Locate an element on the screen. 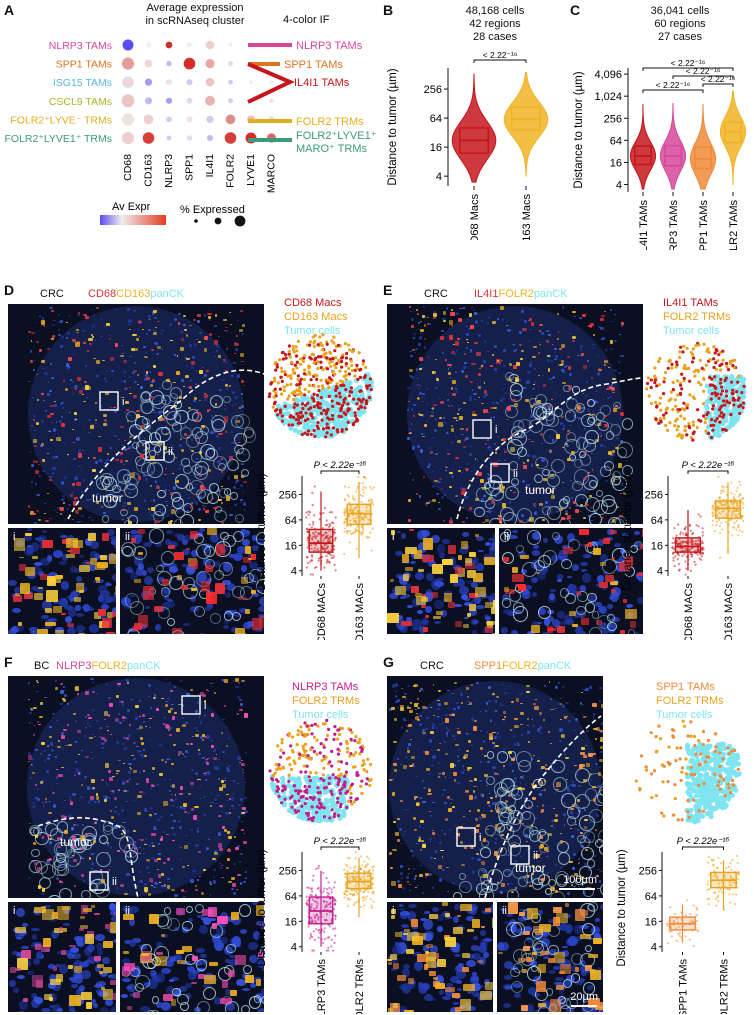 This screenshot has width=754, height=1015. y-tick-label: 1,024 is located at coordinates (608, 97).